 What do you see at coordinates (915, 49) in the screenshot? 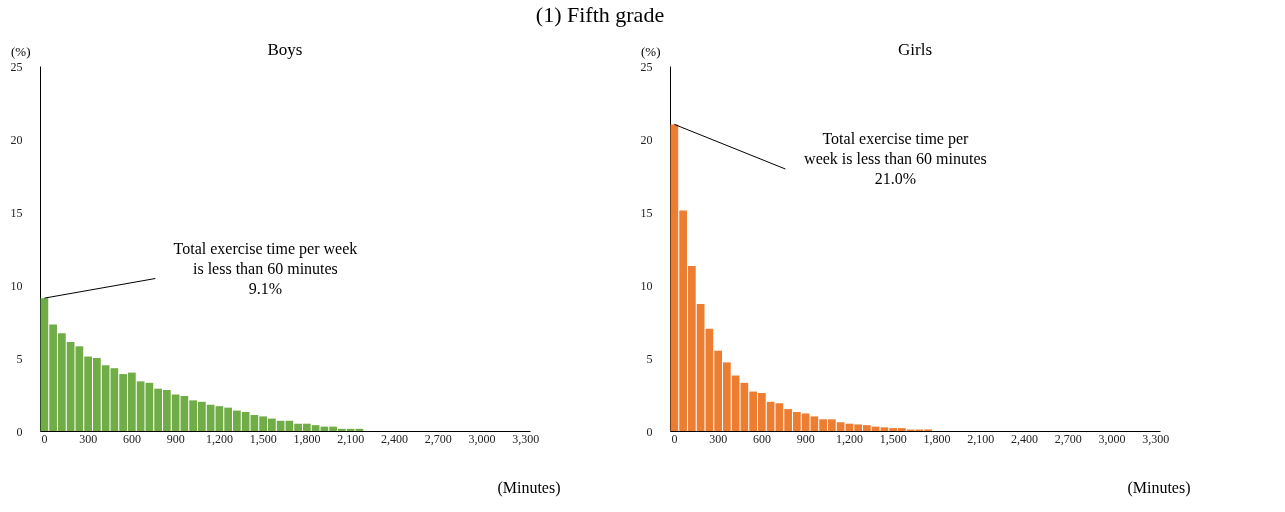
I see `chart-title: Girls` at bounding box center [915, 49].